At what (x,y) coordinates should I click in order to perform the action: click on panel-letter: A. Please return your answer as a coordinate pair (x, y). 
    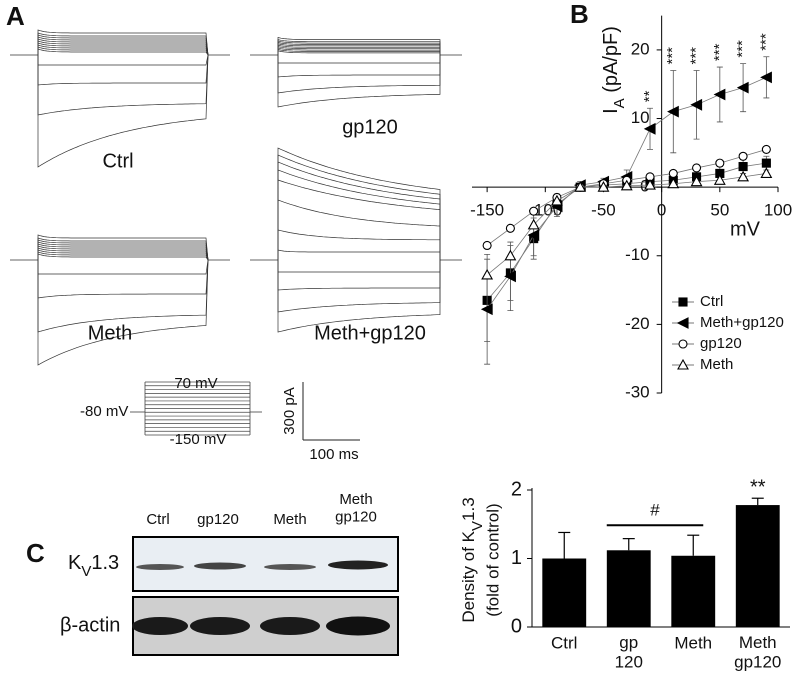
    Looking at the image, I should click on (15, 16).